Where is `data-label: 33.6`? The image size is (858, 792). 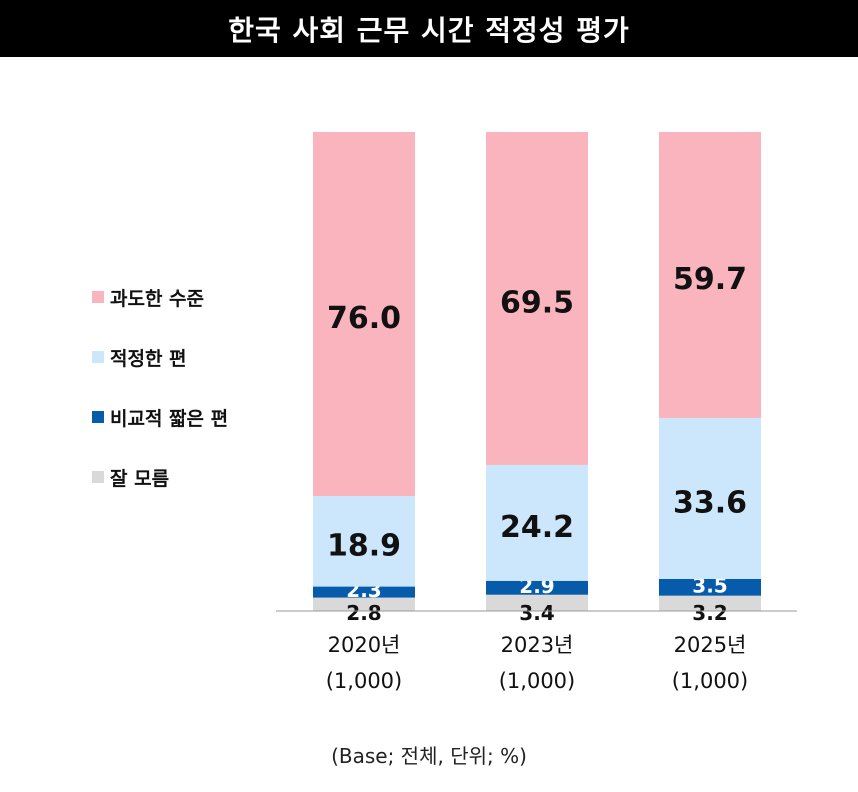
data-label: 33.6 is located at coordinates (710, 502).